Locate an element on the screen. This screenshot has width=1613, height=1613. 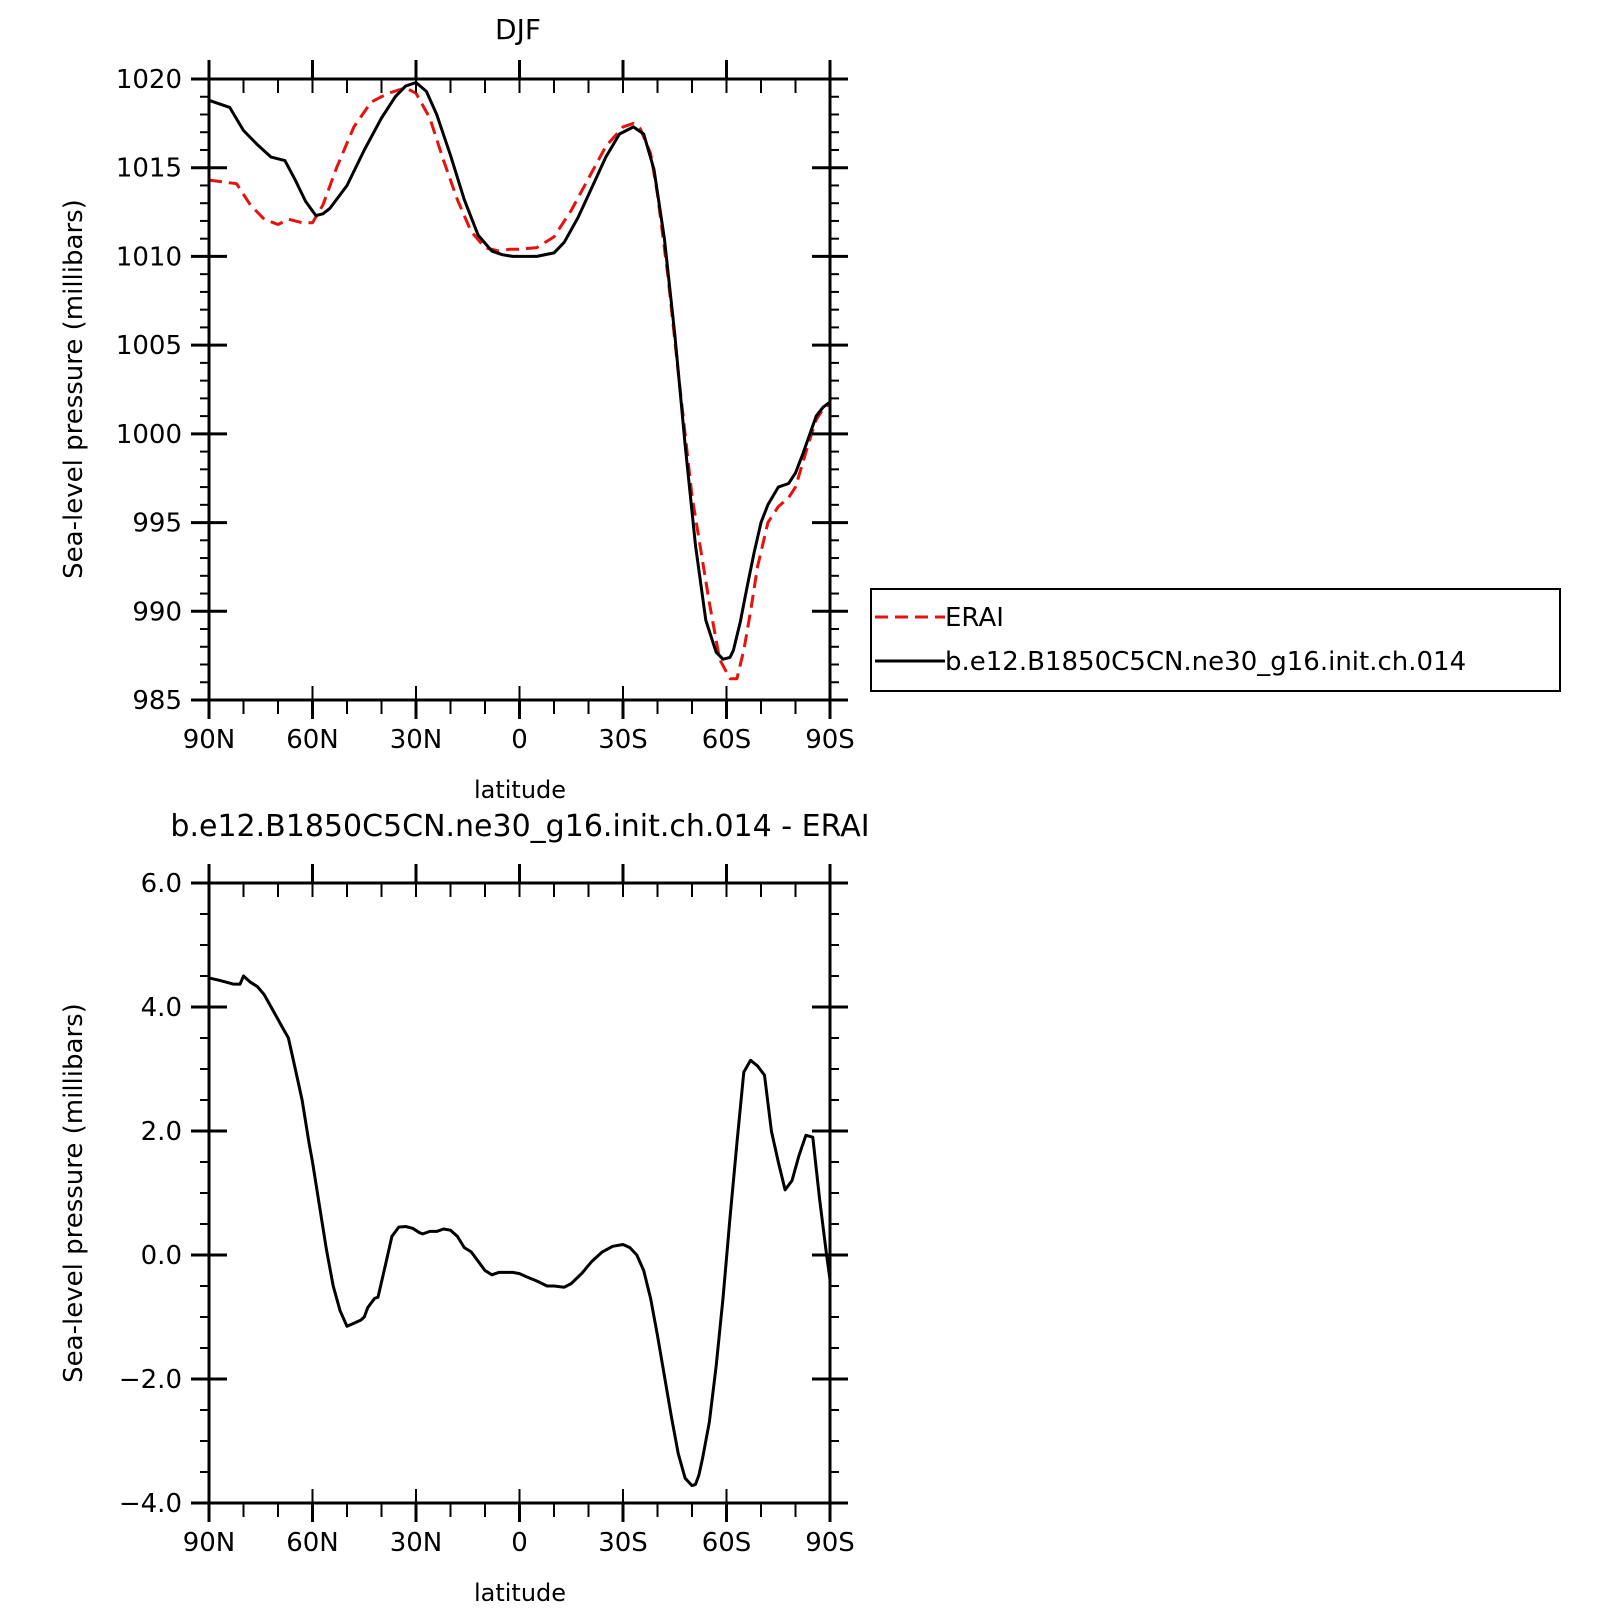
legend-label-model: b.e12.B1850C5CN.ne30_g16.init.ch.014 is located at coordinates (1205, 662).